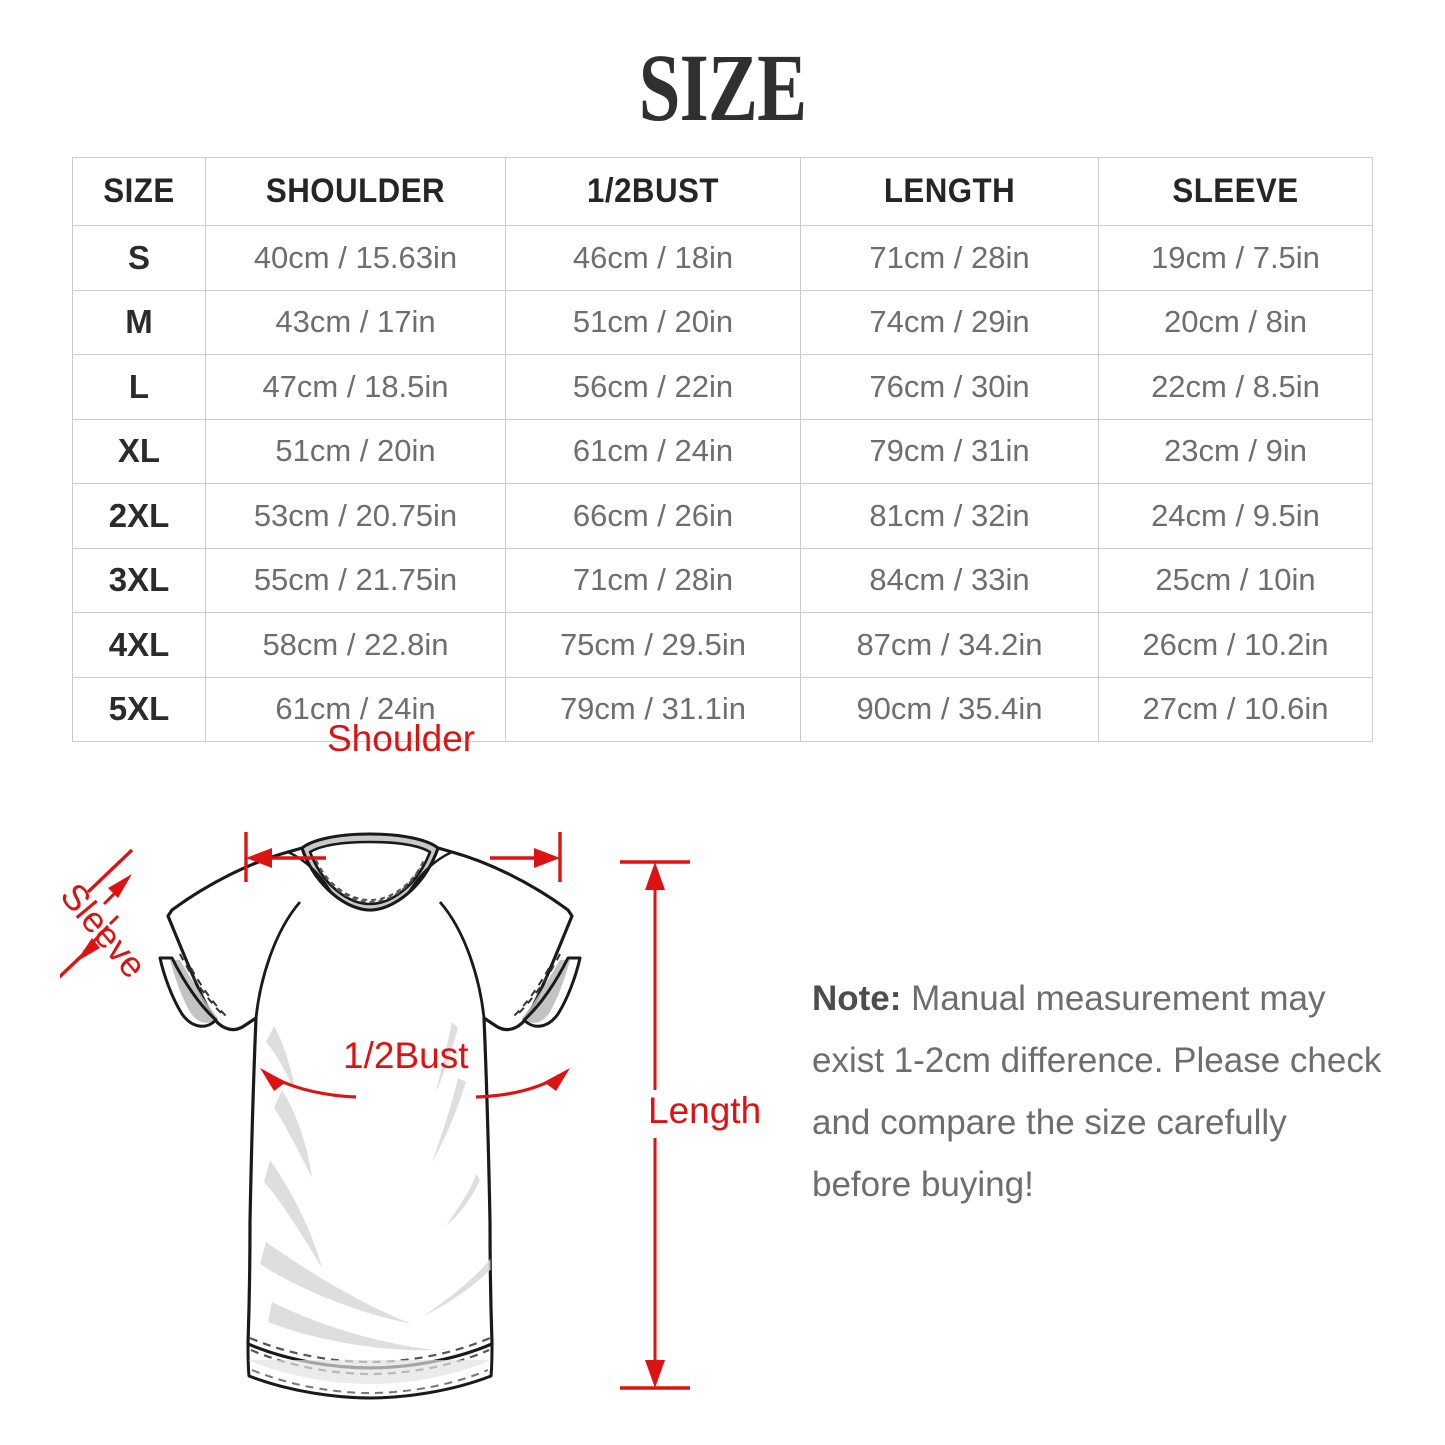 This screenshot has width=1445, height=1445. What do you see at coordinates (110, 871) in the screenshot?
I see `sleeve-tick-upper` at bounding box center [110, 871].